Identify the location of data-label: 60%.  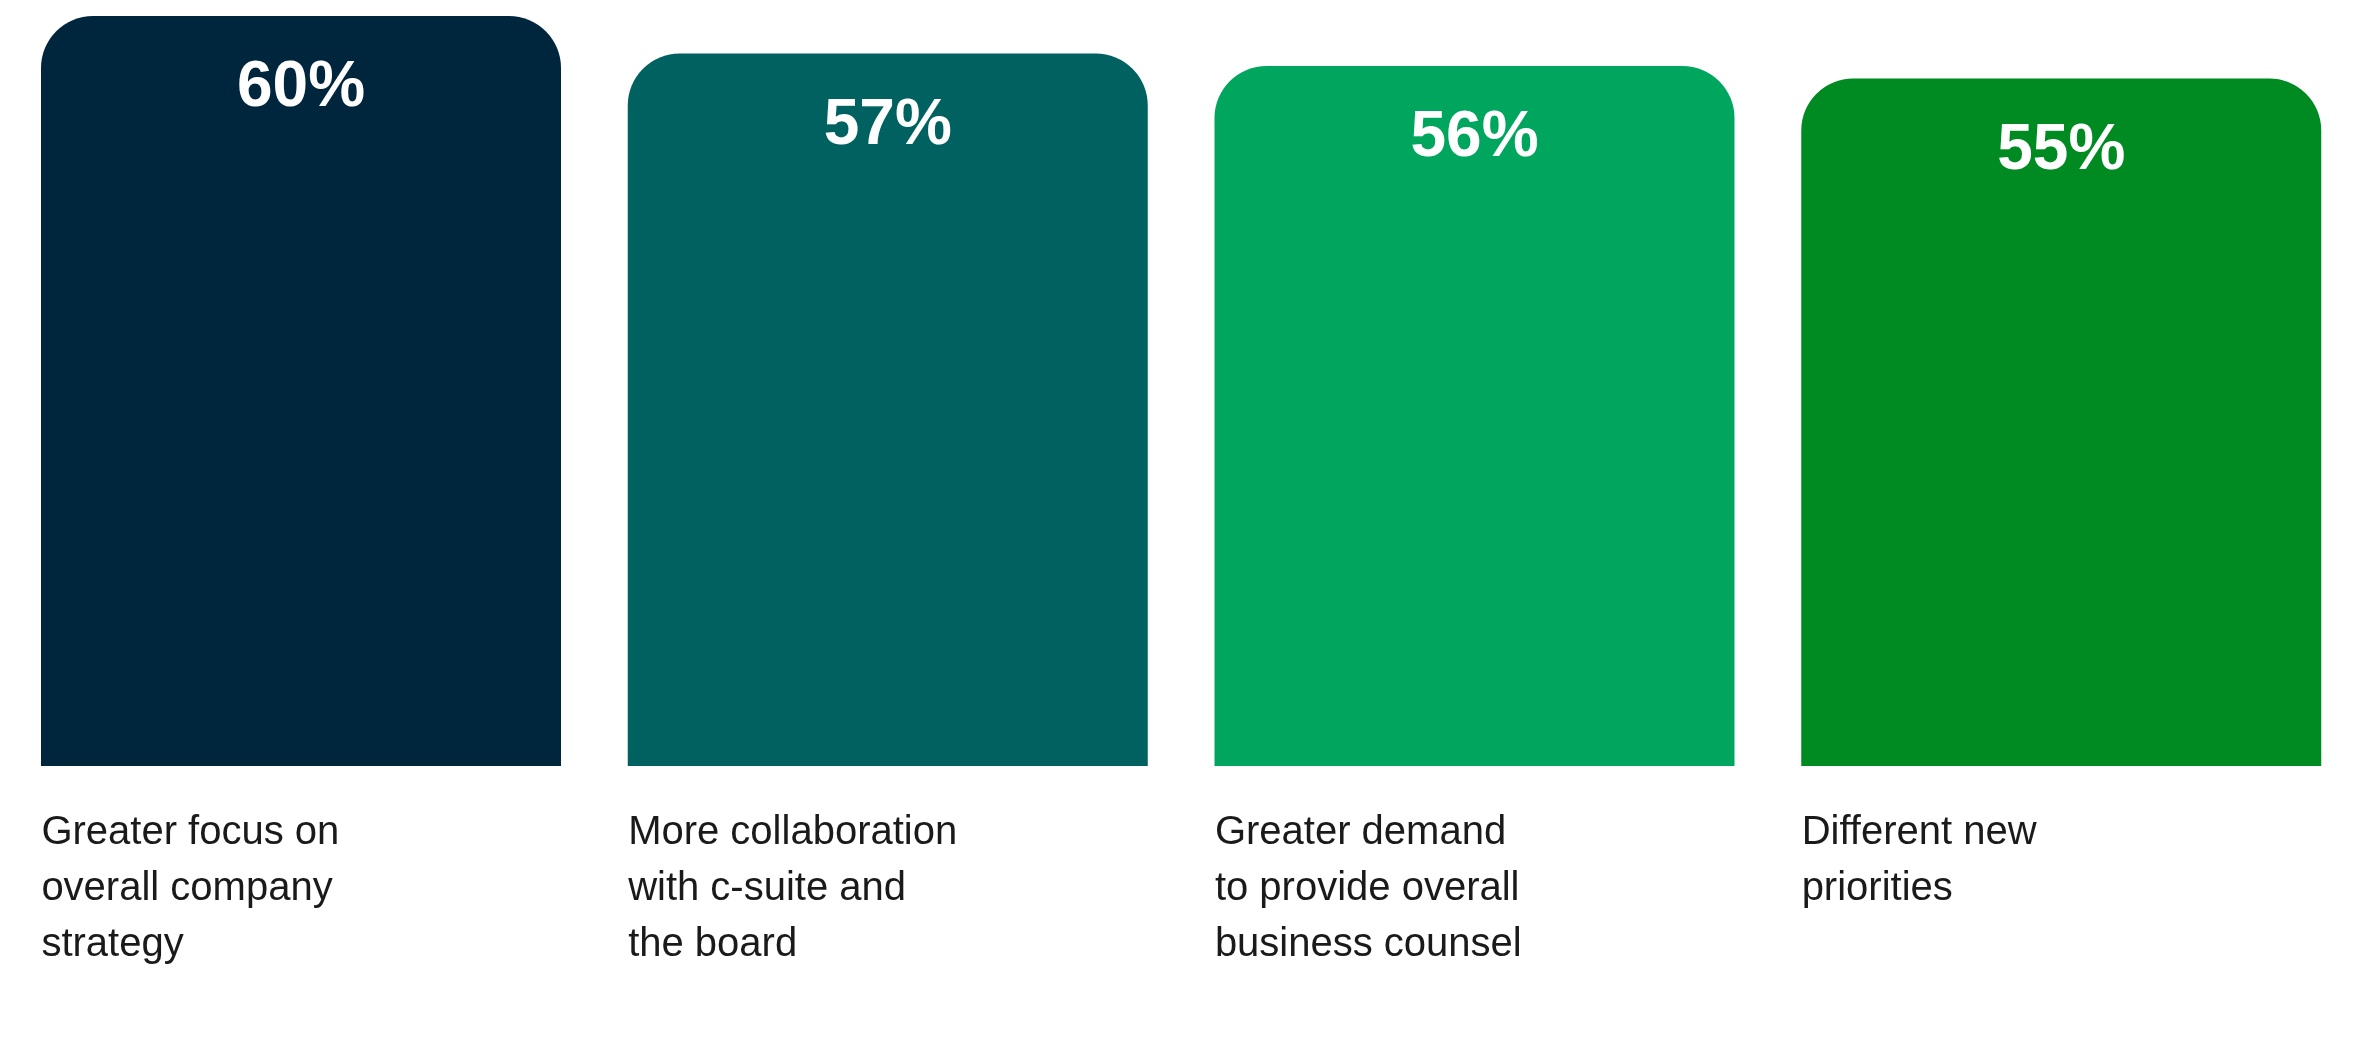
(301, 84).